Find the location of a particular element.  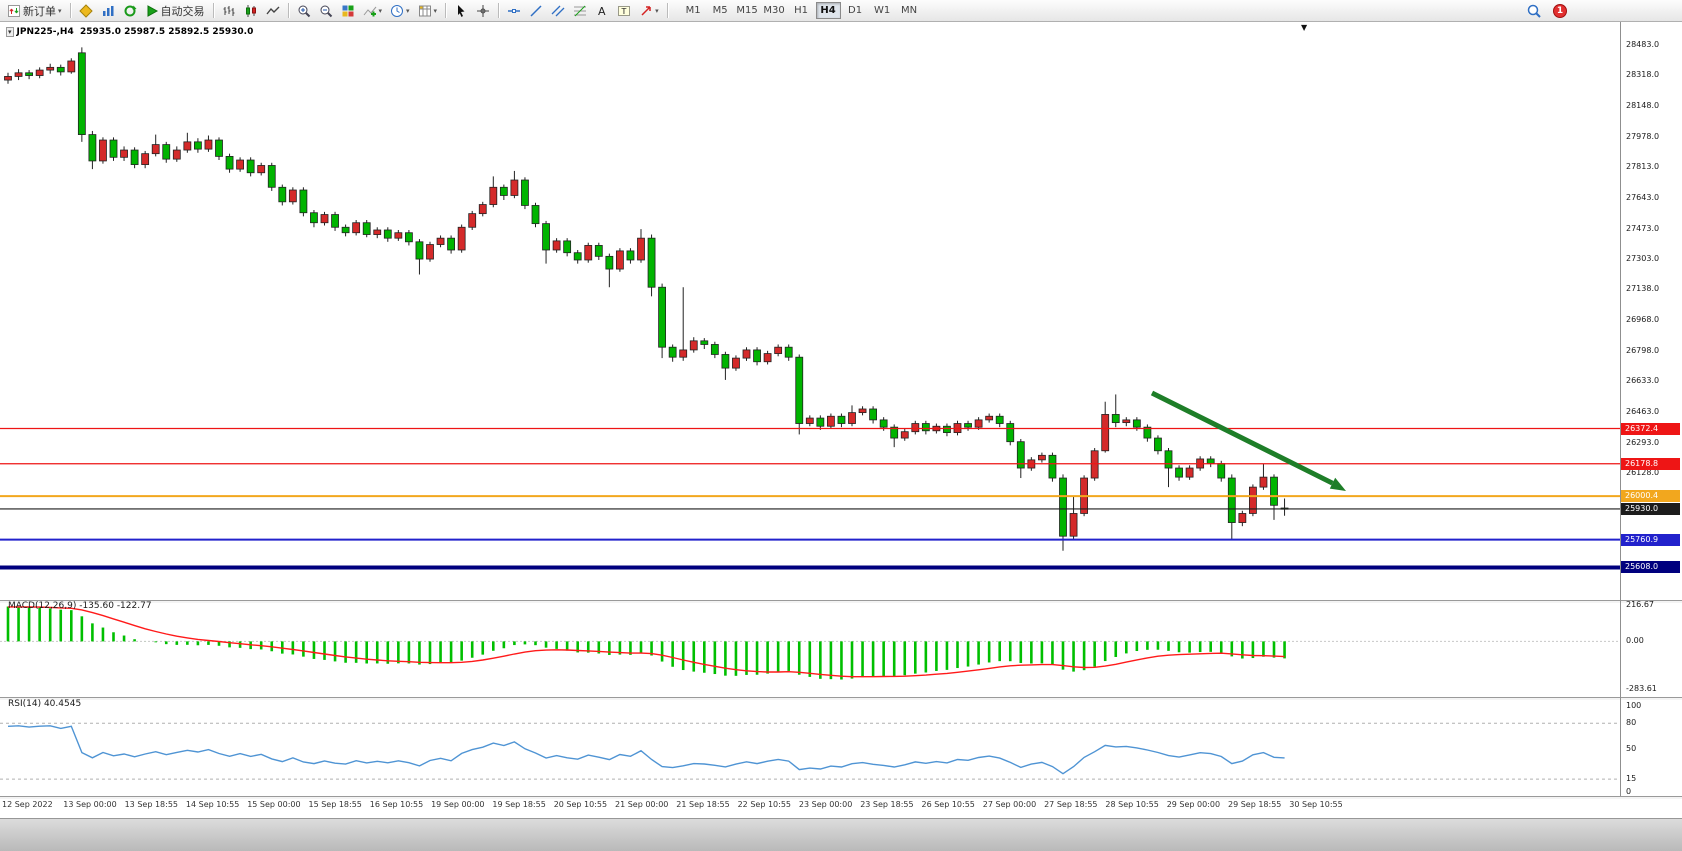

svg-text: A is located at coordinates (602, 11).